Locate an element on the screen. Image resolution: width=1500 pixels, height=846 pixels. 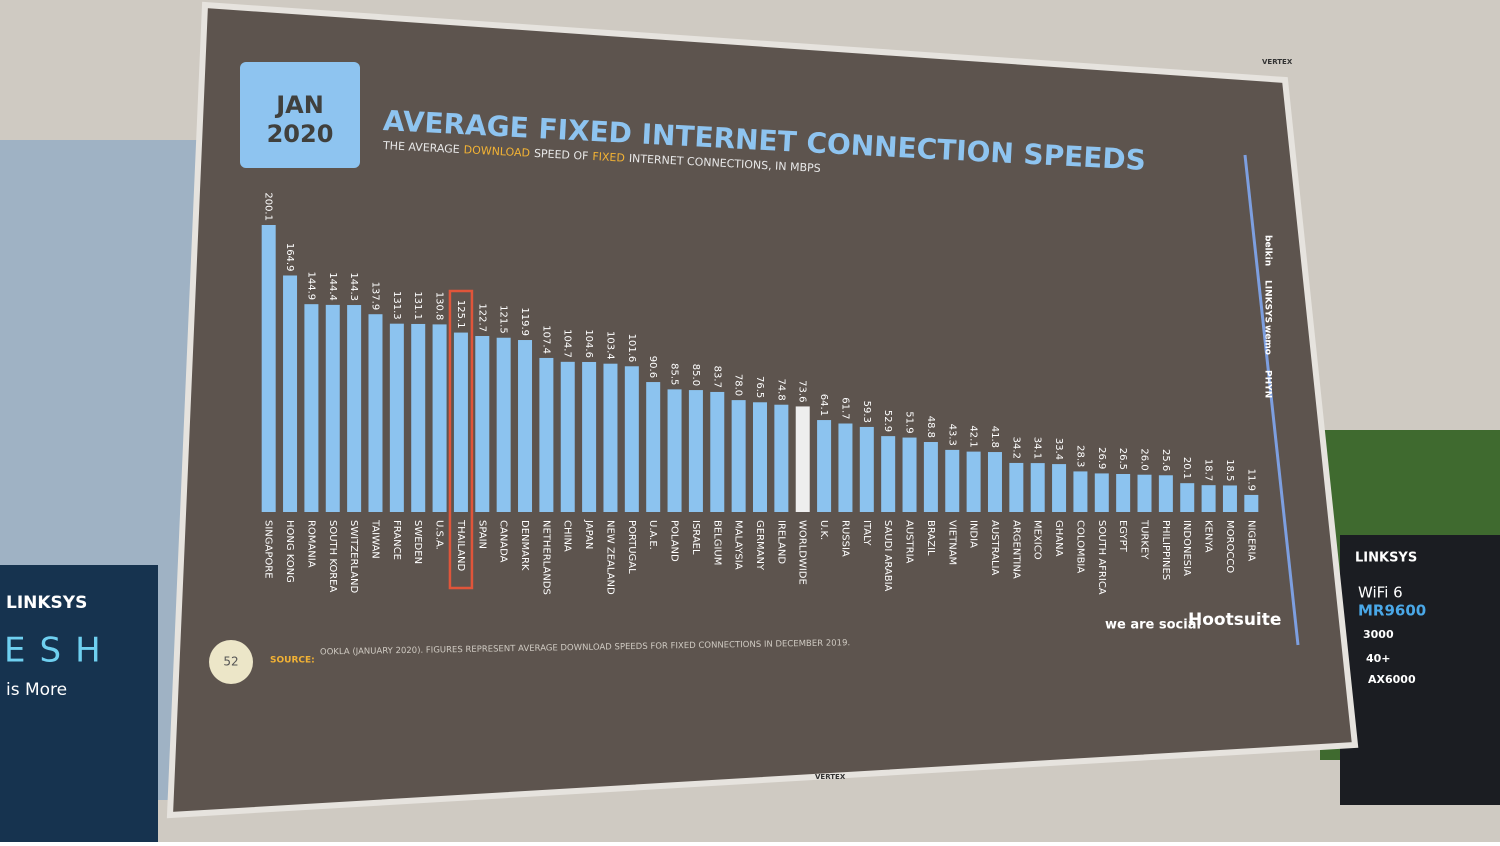
x-tick-label: NIGERIA is located at coordinates (1250, 540).